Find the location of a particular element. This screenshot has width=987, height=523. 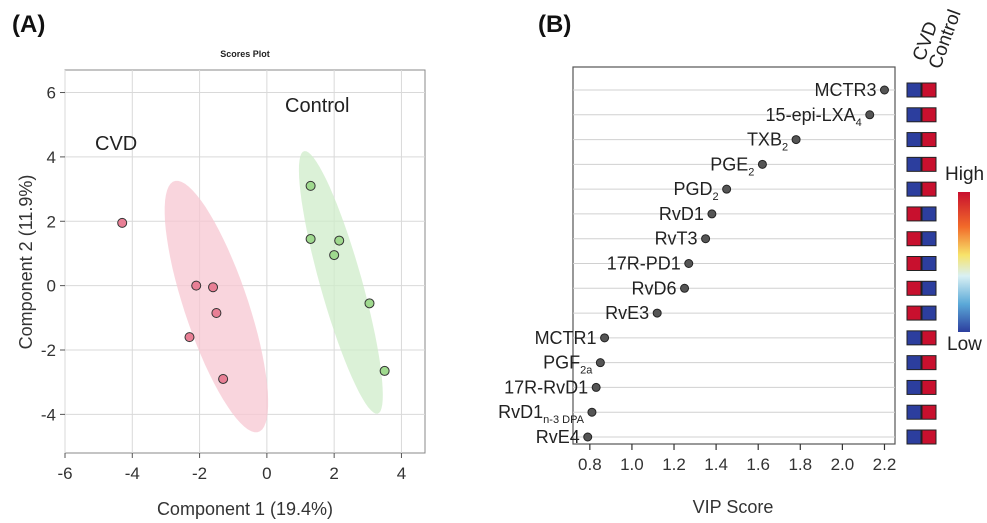

scores-y-axis-title: Component 2 (11.9%) is located at coordinates (26, 262).